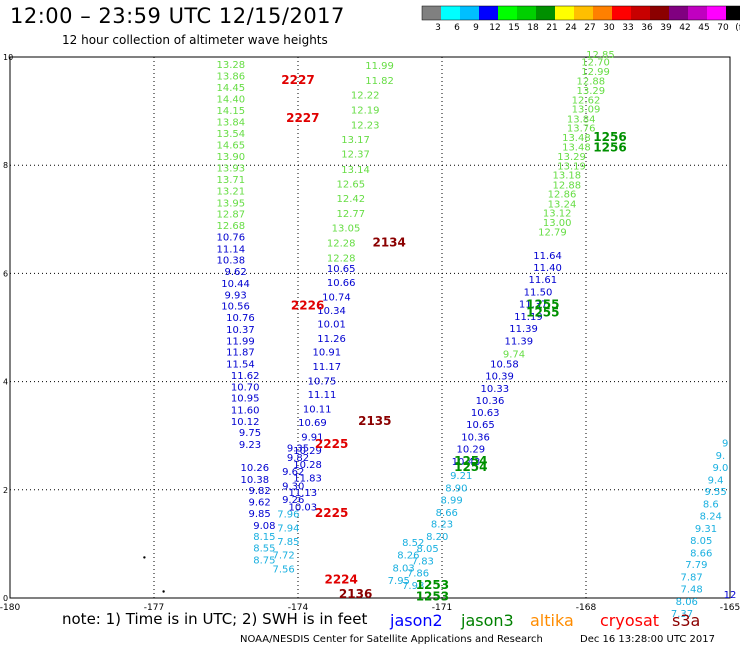 Image resolution: width=740 pixels, height=650 pixels. Describe the element at coordinates (240, 341) in the screenshot. I see `wave-height-point: 11.99` at that location.